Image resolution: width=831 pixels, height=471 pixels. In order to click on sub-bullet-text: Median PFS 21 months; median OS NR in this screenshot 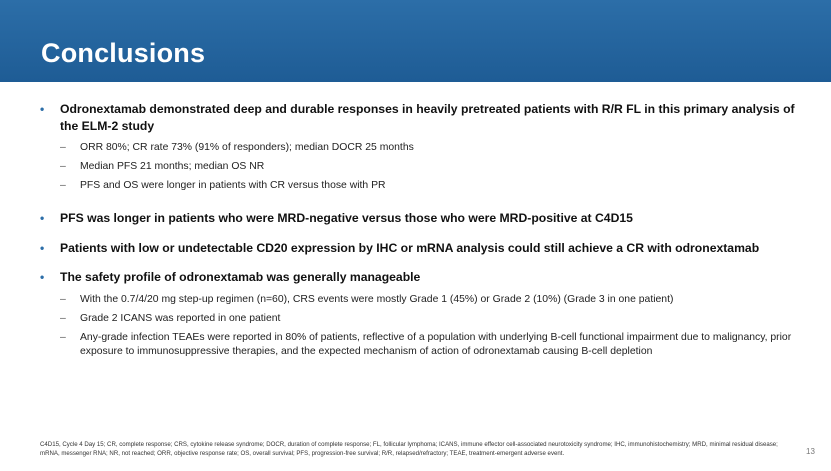, I will do `click(172, 167)`.